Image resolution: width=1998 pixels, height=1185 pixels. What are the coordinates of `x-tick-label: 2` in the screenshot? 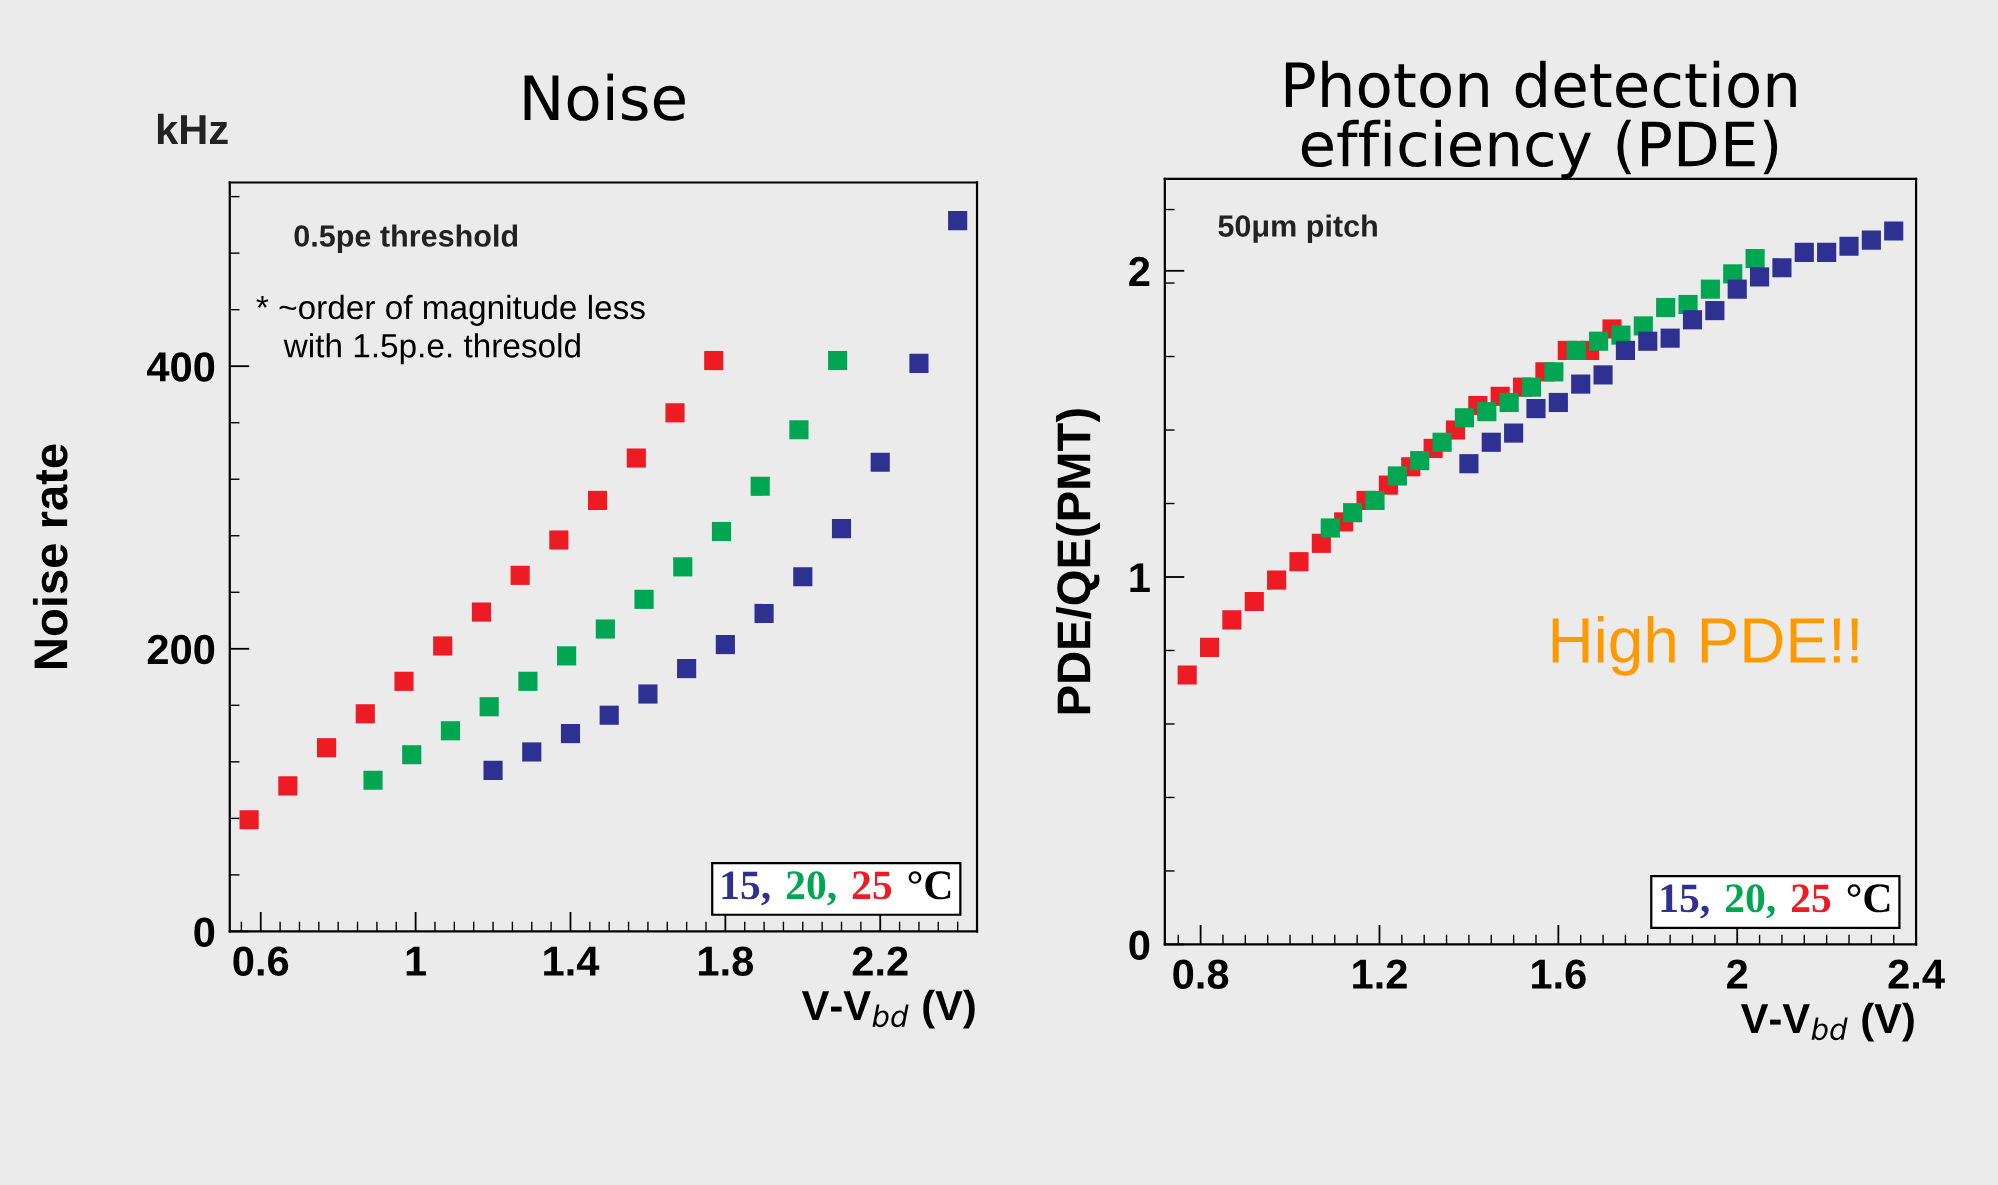 It's located at (1737, 974).